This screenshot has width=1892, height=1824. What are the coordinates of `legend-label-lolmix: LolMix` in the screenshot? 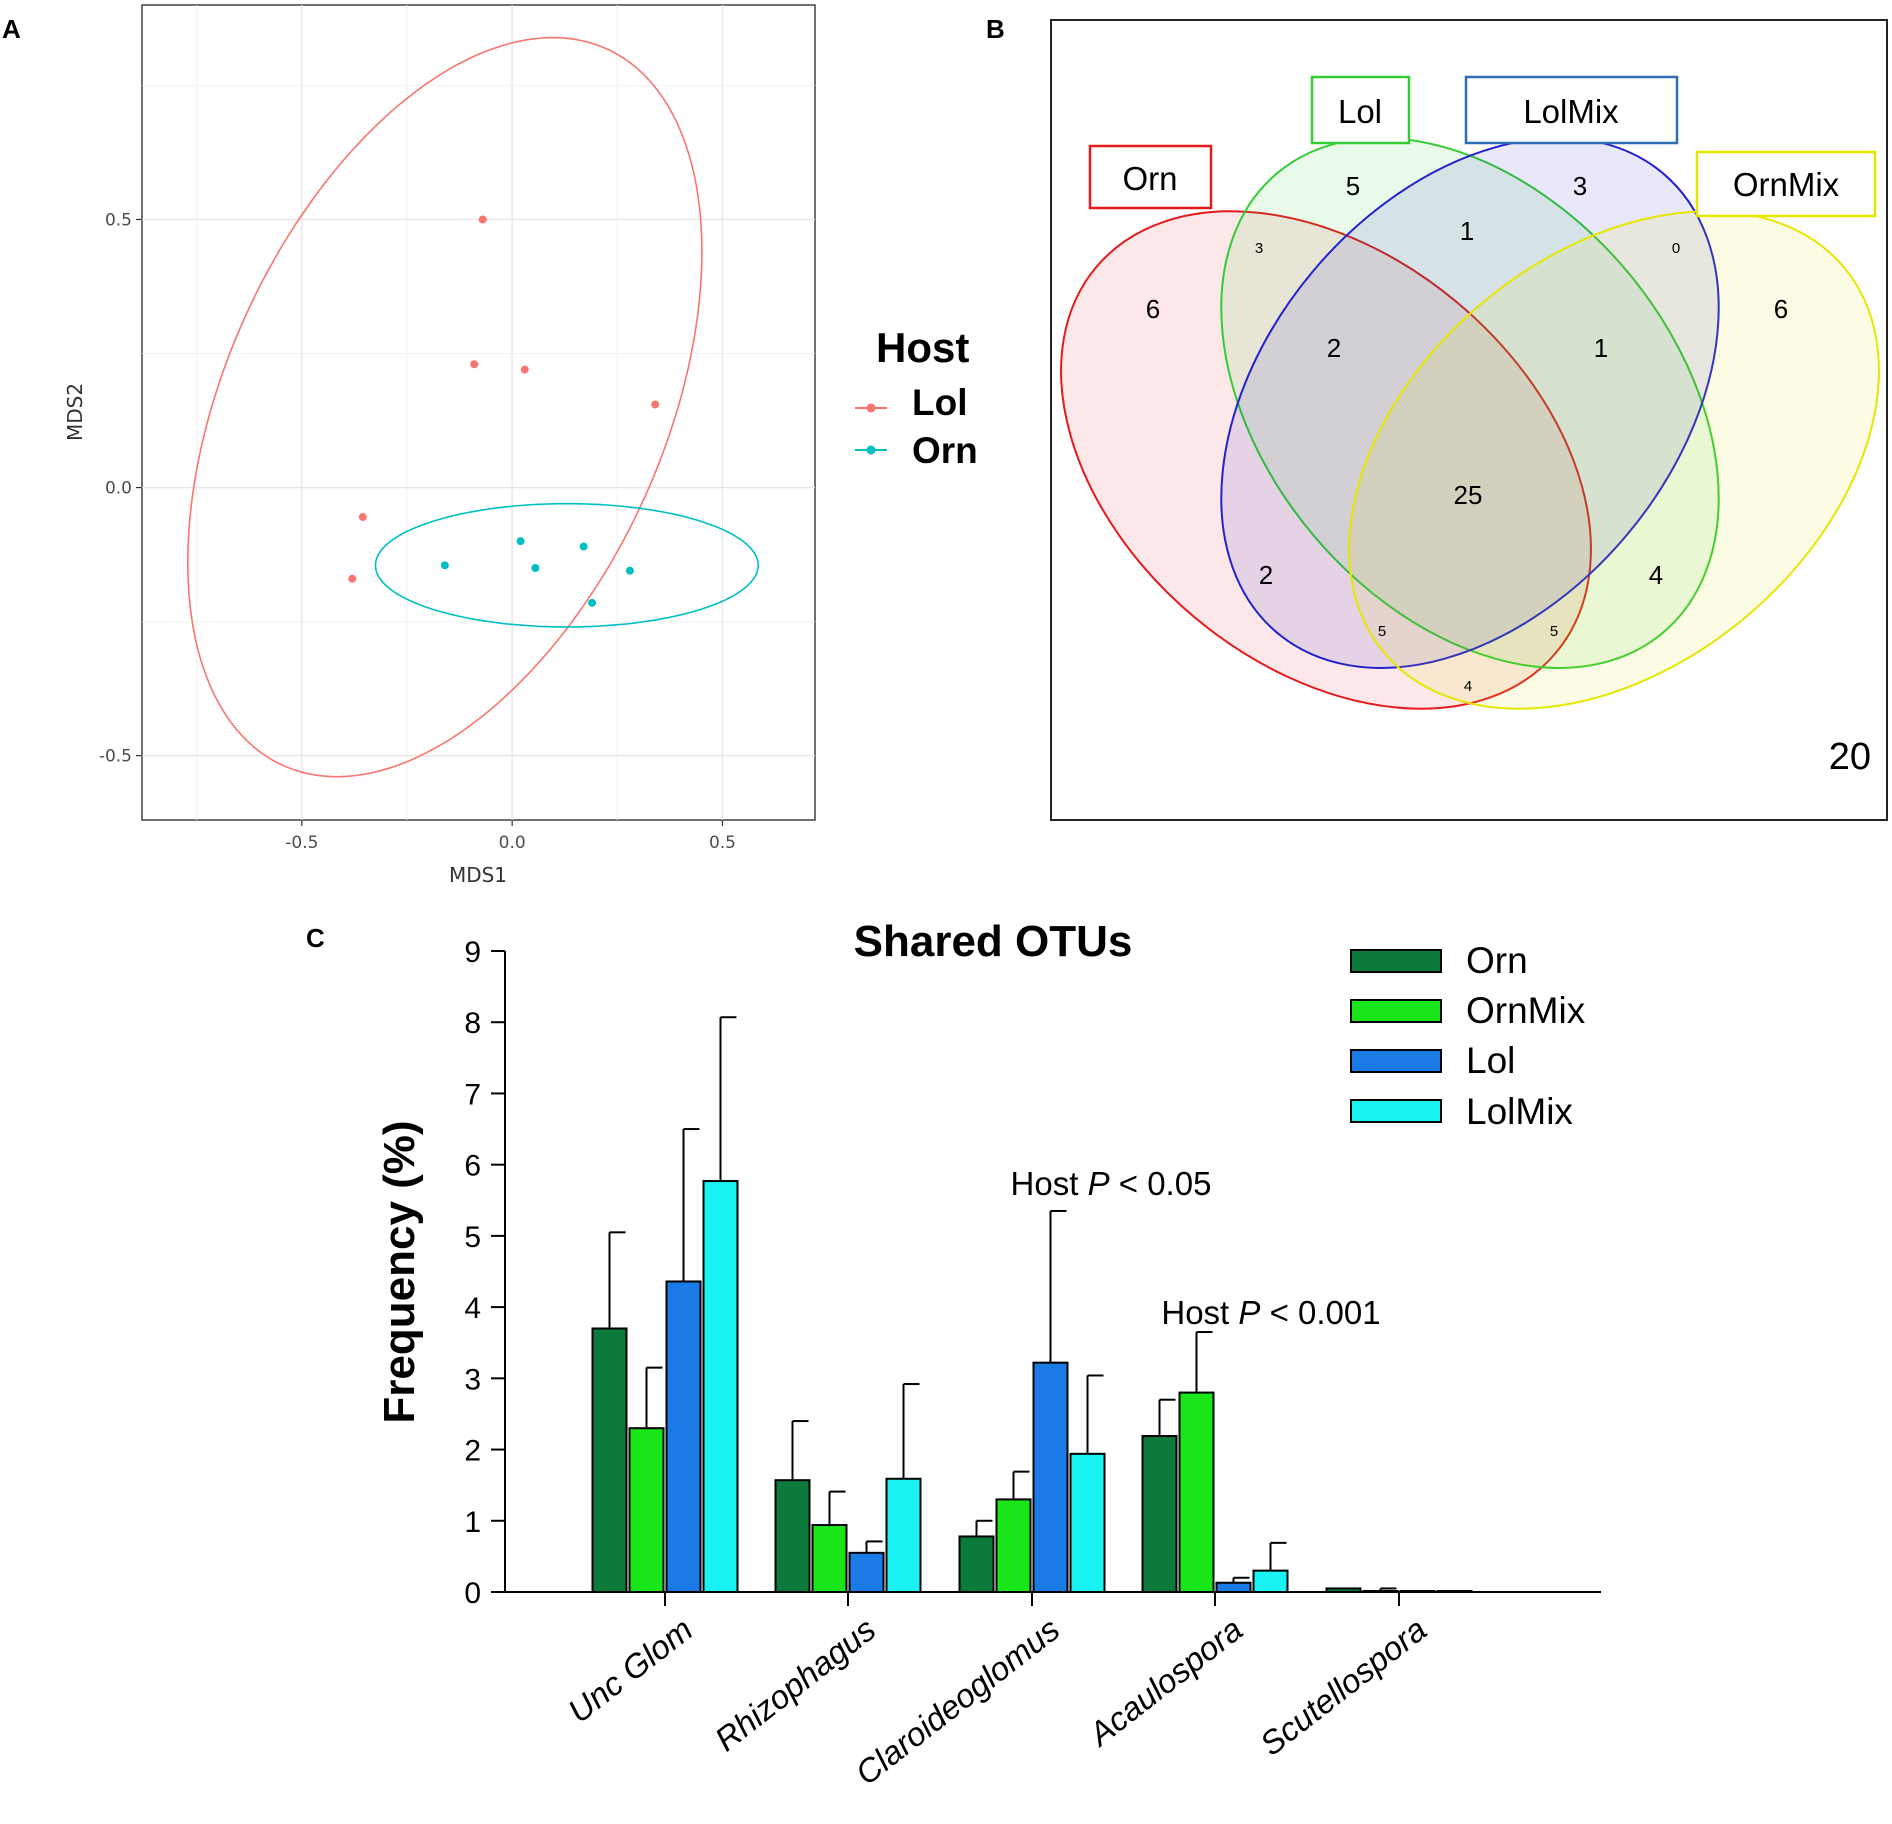 It's located at (1519, 1111).